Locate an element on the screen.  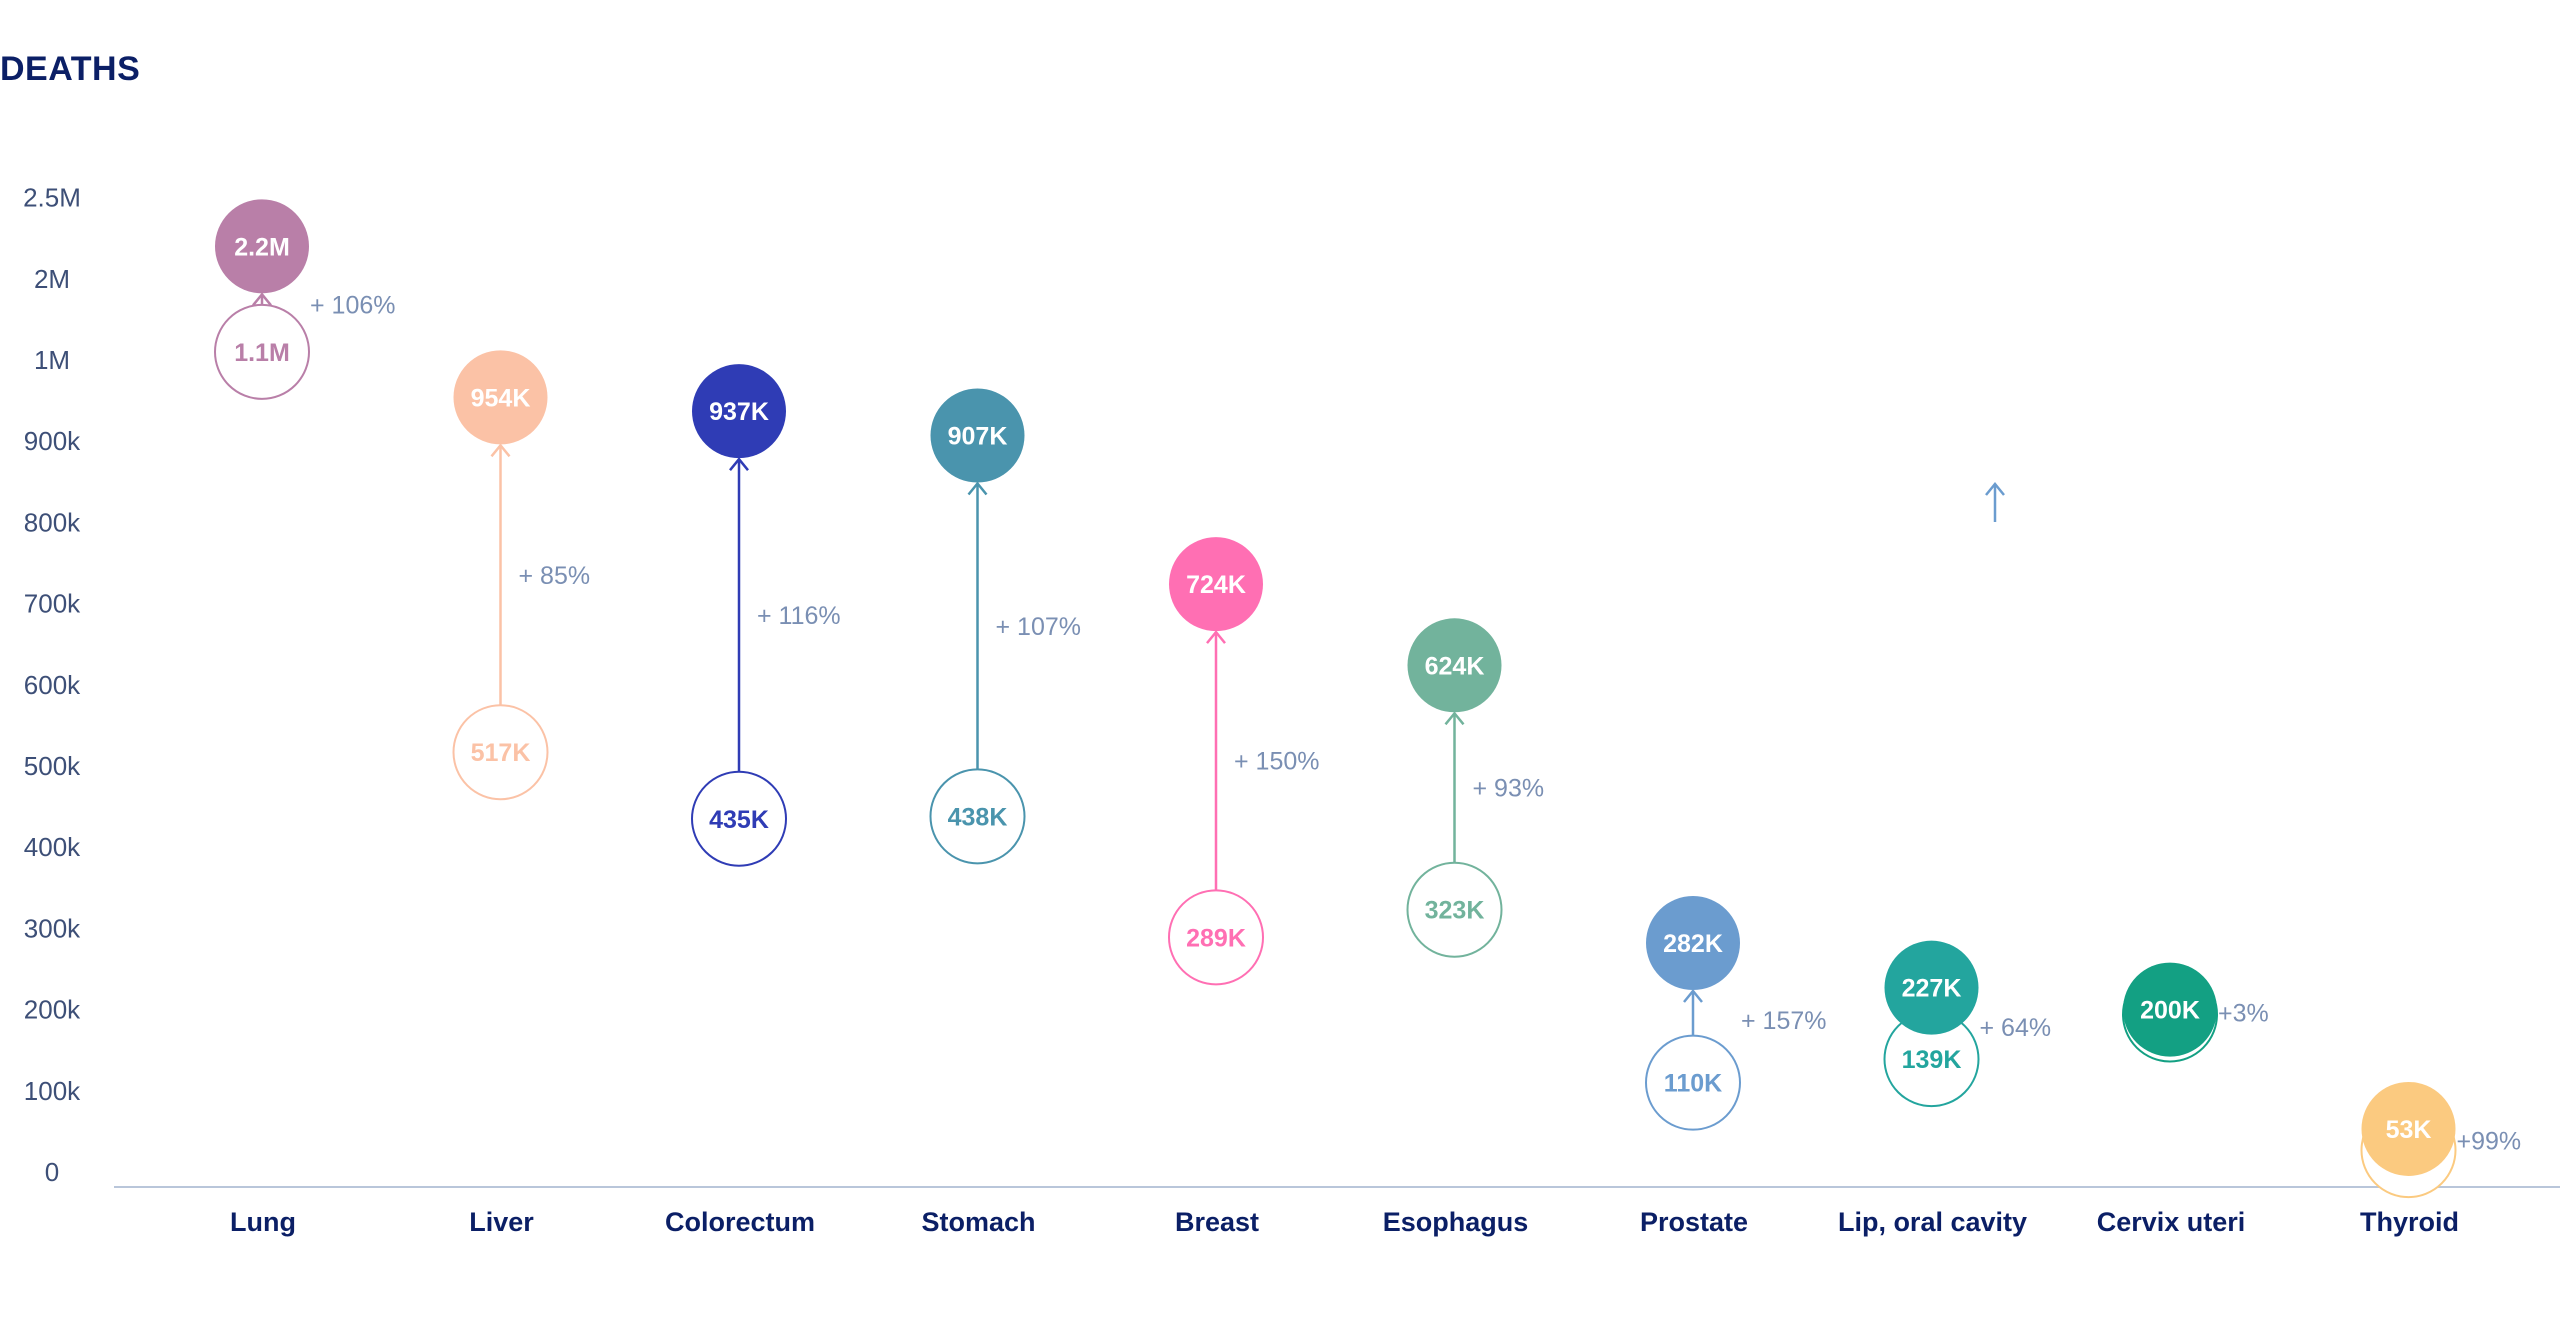
bubble-after-label: 907K is located at coordinates (978, 437).